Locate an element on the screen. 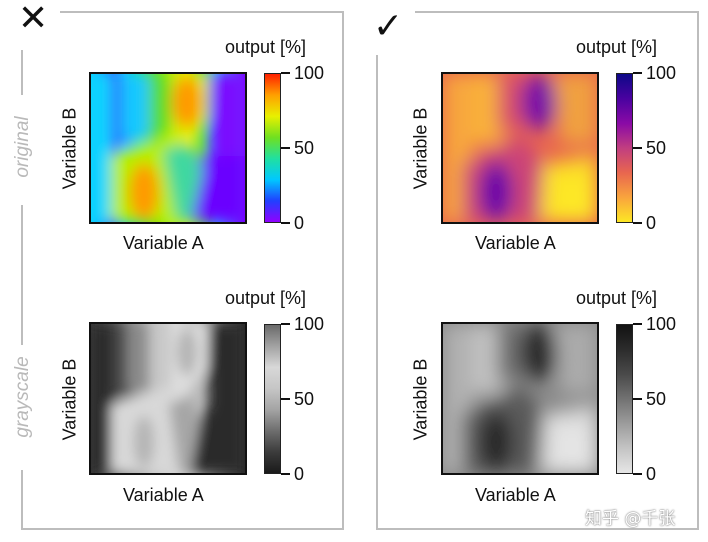  side-label-grayscale: grayscale is located at coordinates (22, 397).